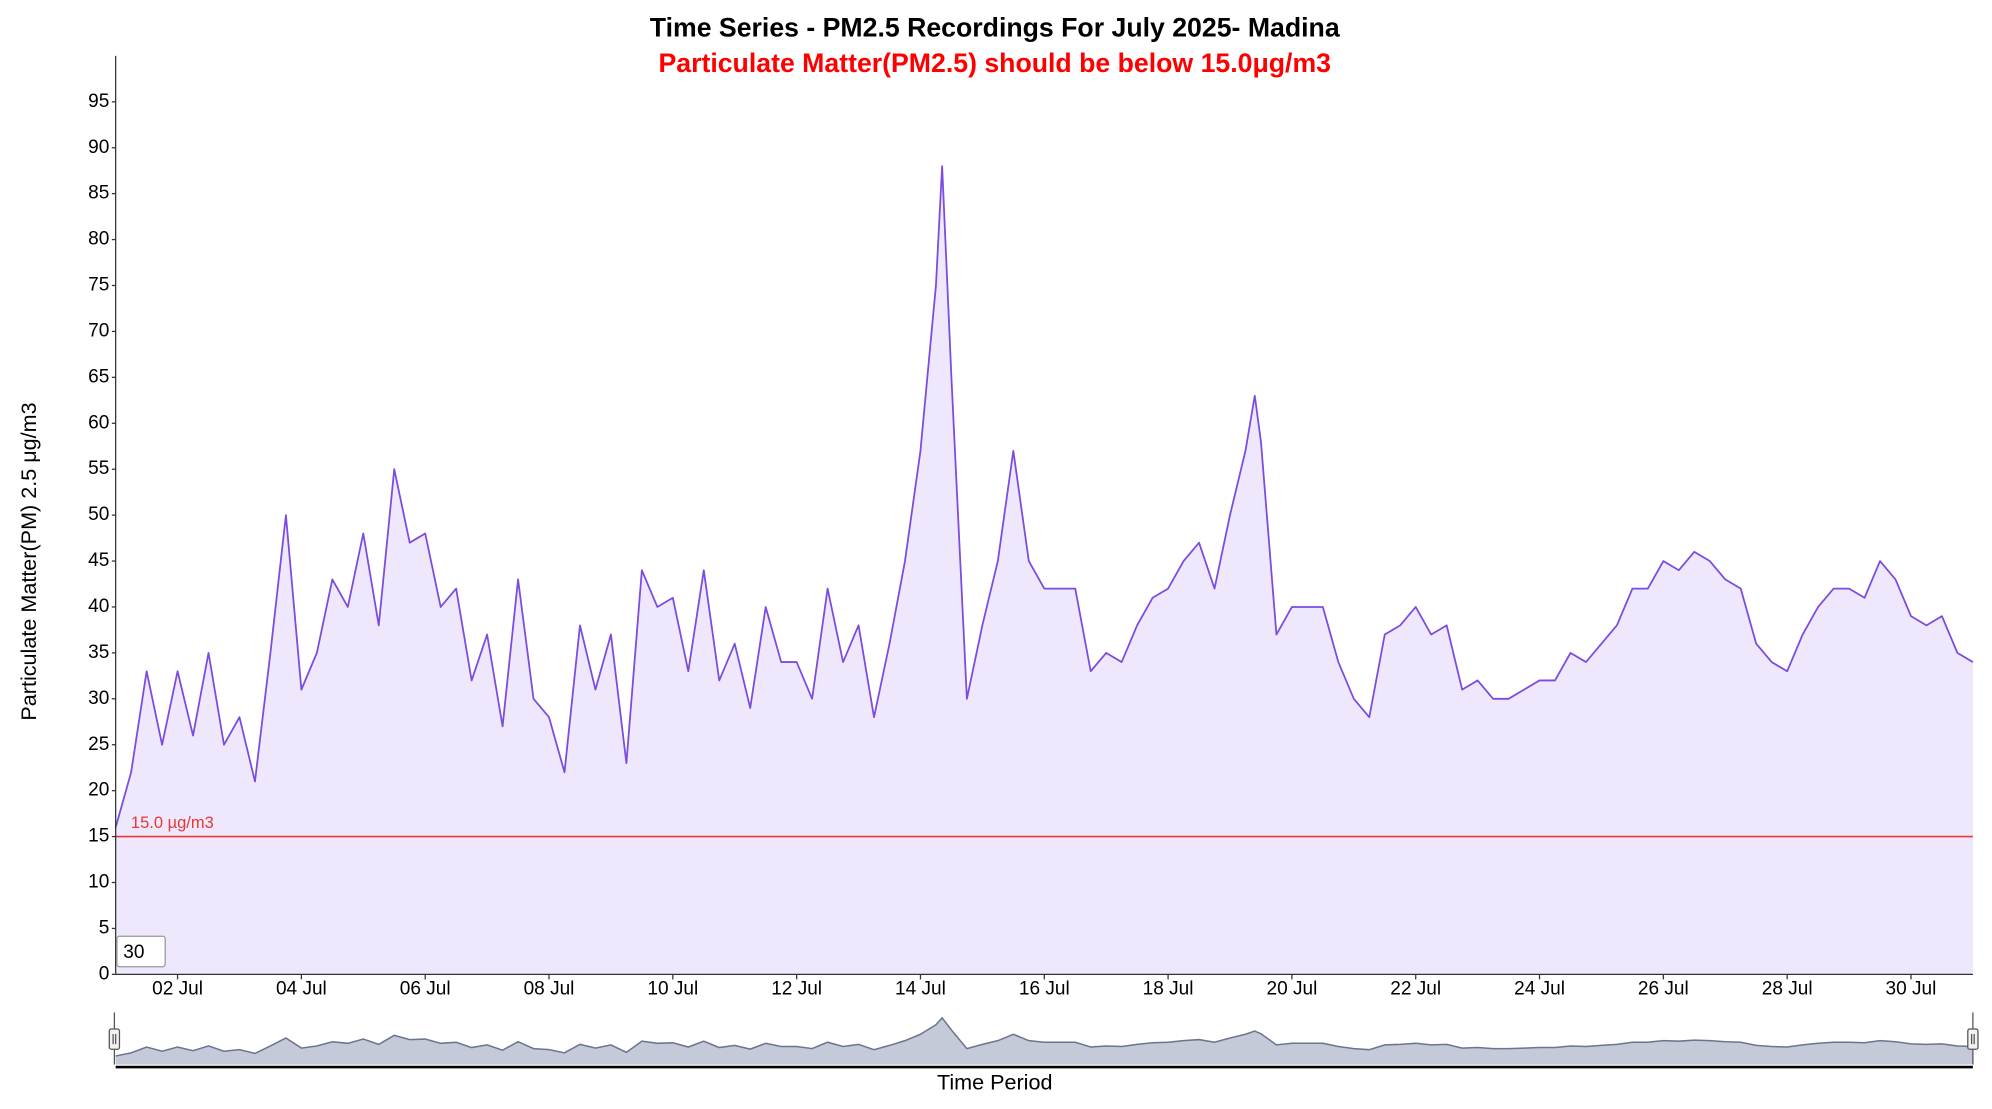 This screenshot has width=1992, height=1109. Describe the element at coordinates (98, 606) in the screenshot. I see `y-tick-label: 40` at that location.